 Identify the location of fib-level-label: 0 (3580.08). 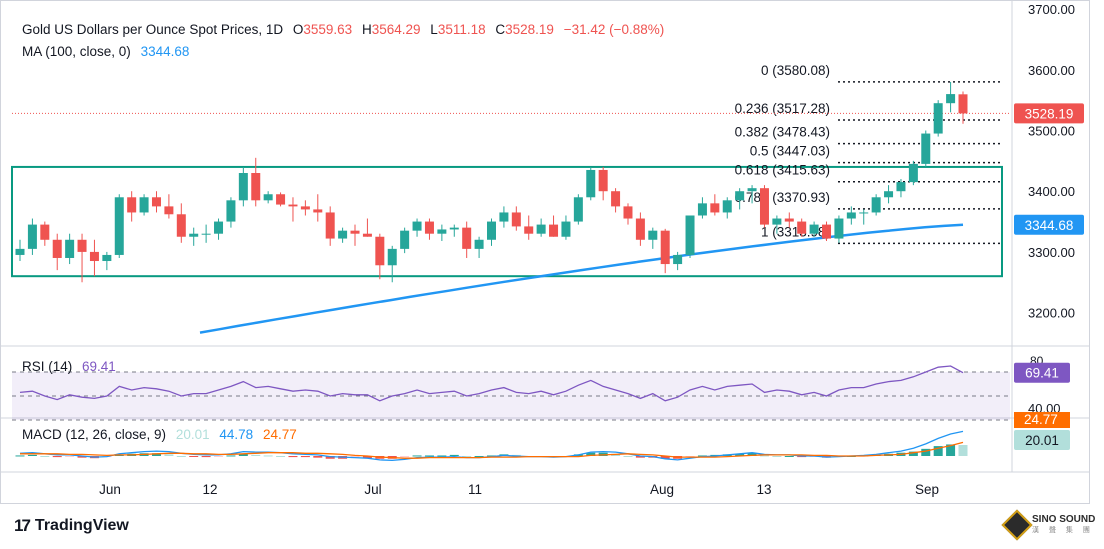
(795, 70).